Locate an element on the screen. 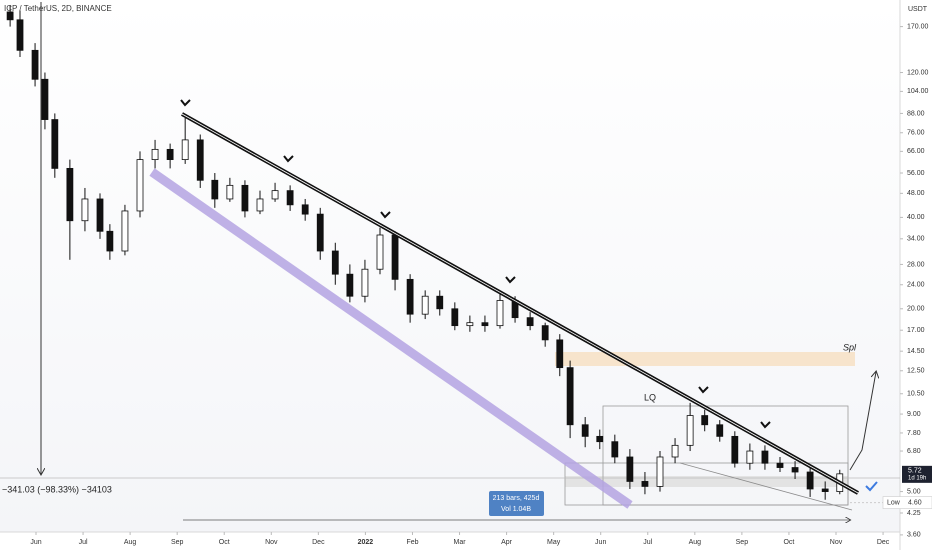  low-price-label: 4.60 is located at coordinates (915, 502).